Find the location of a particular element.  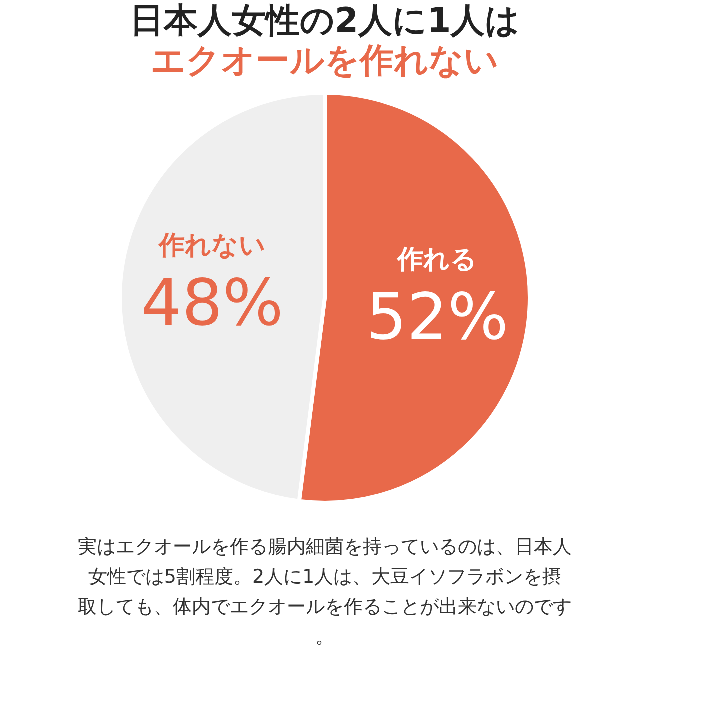

data-label: 52% is located at coordinates (437, 318).